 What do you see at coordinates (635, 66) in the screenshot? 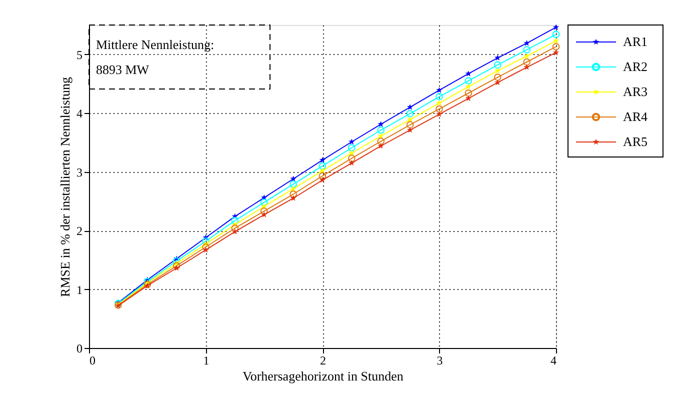
I see `legend-label: AR2` at bounding box center [635, 66].